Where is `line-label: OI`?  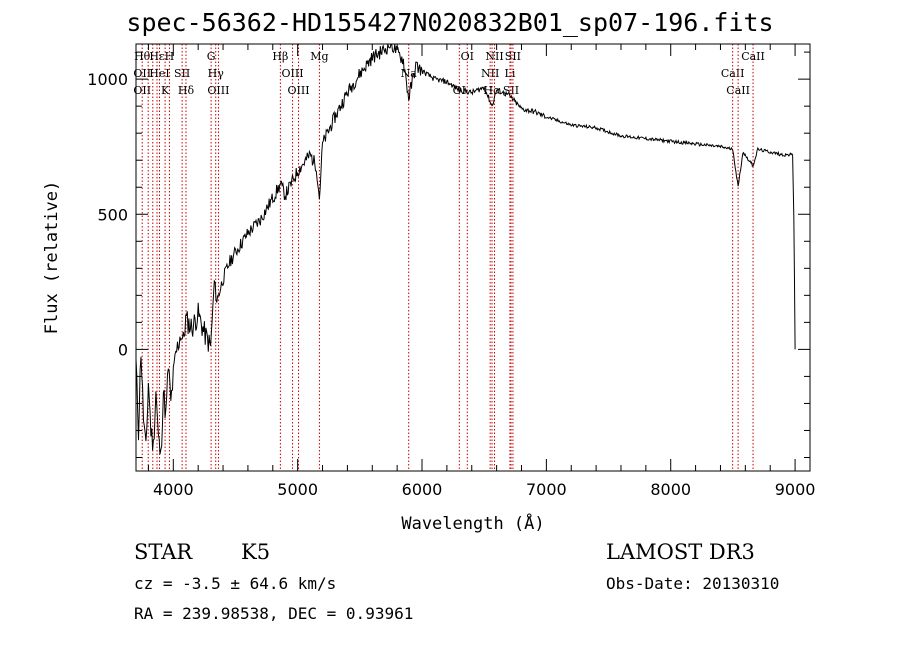
line-label: OI is located at coordinates (467, 56).